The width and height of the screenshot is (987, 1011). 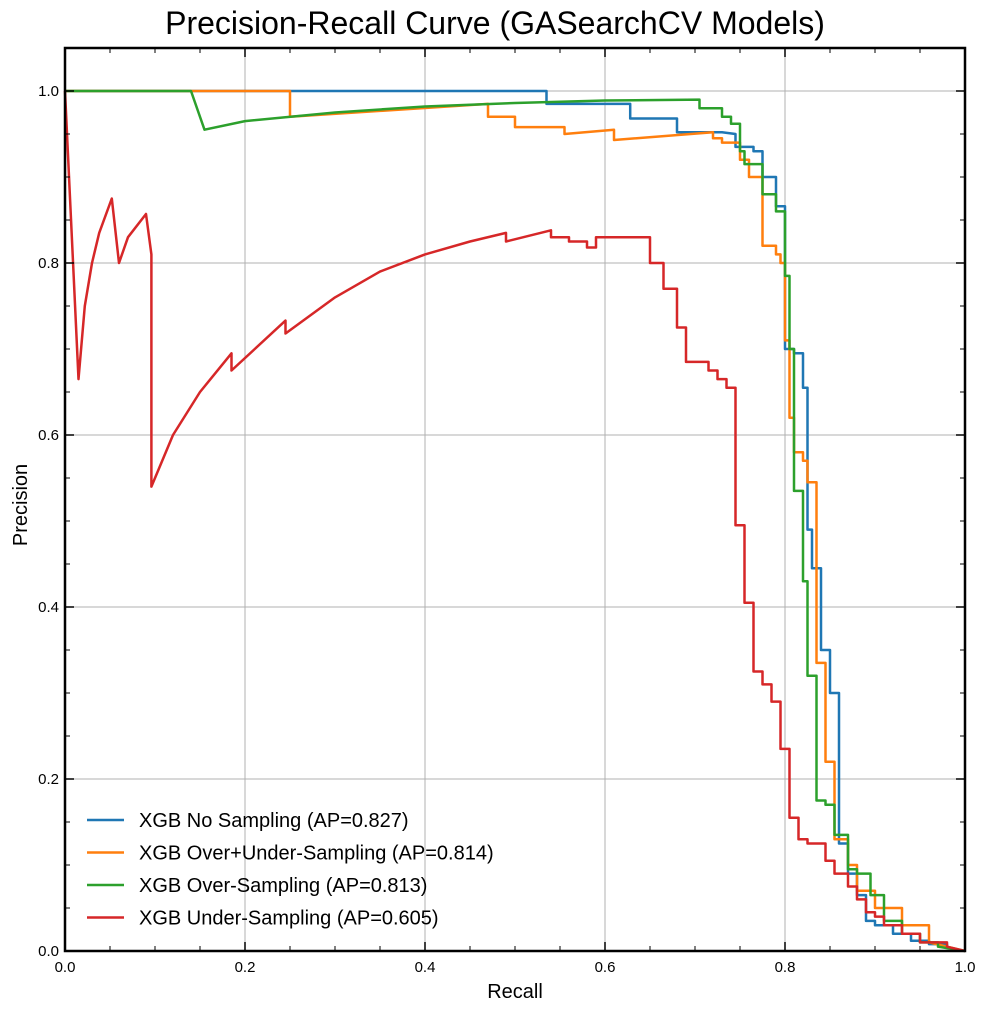 What do you see at coordinates (515, 992) in the screenshot?
I see `x-axis-label: Recall` at bounding box center [515, 992].